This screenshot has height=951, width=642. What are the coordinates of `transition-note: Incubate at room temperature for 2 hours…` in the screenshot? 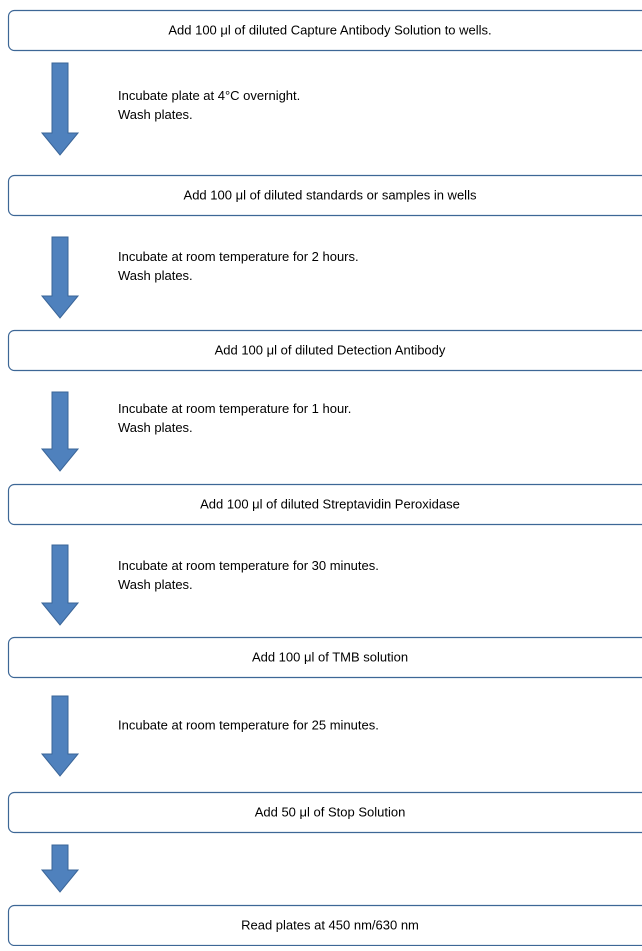 It's located at (238, 256).